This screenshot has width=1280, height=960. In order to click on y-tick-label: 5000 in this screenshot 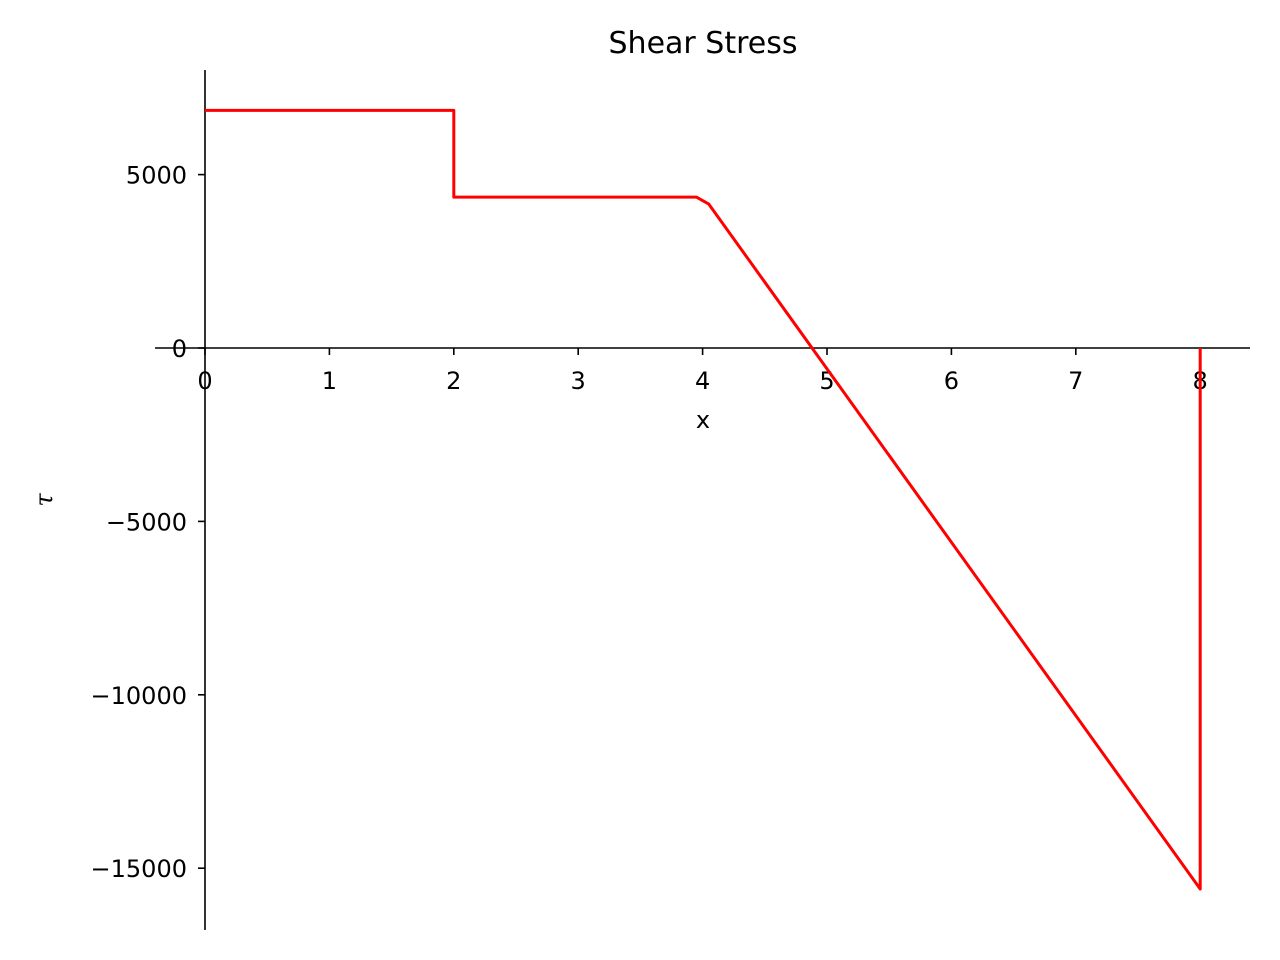, I will do `click(156, 176)`.